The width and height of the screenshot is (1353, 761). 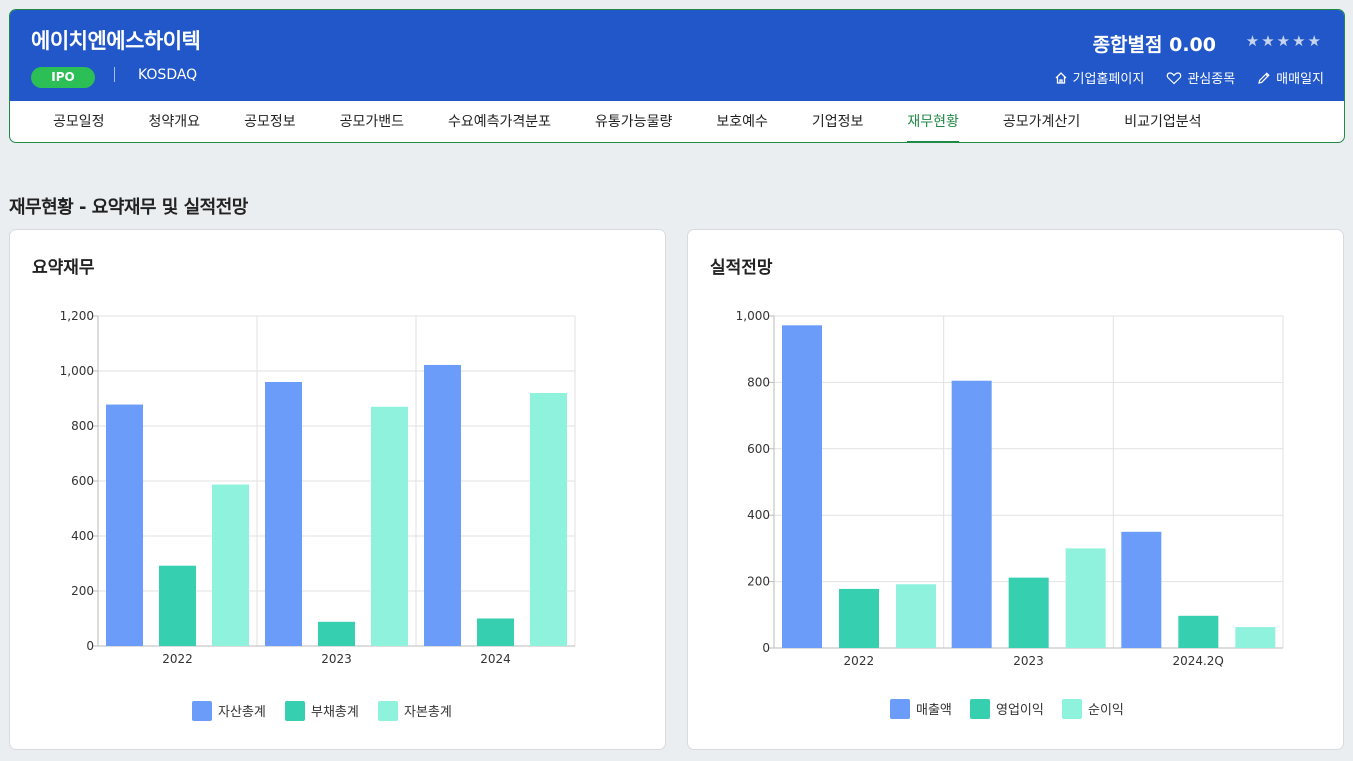 I want to click on watchlist-link: 관심종목, so click(x=1200, y=77).